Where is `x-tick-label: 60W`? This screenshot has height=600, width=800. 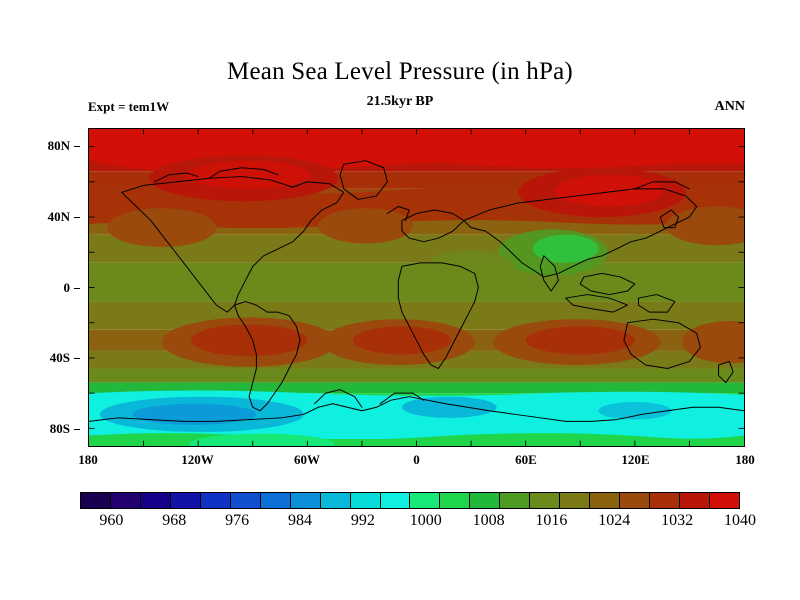
x-tick-label: 60W is located at coordinates (307, 459).